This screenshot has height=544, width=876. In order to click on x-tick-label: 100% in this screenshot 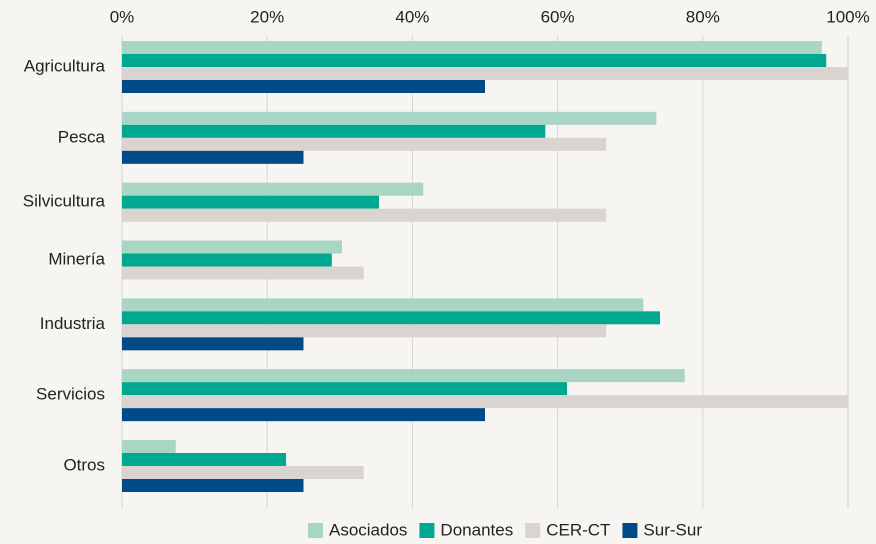, I will do `click(847, 16)`.